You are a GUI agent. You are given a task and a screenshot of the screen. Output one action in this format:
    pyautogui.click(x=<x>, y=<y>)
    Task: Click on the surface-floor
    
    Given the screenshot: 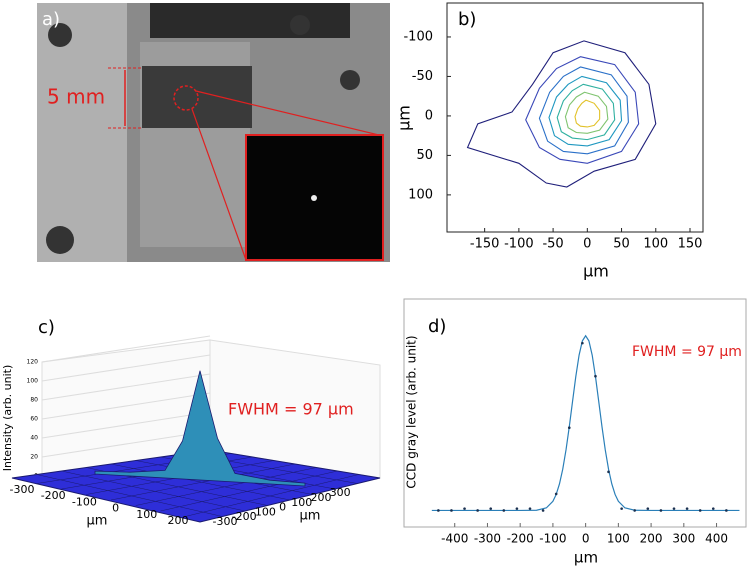 What is the action you would take?
    pyautogui.click(x=196, y=486)
    